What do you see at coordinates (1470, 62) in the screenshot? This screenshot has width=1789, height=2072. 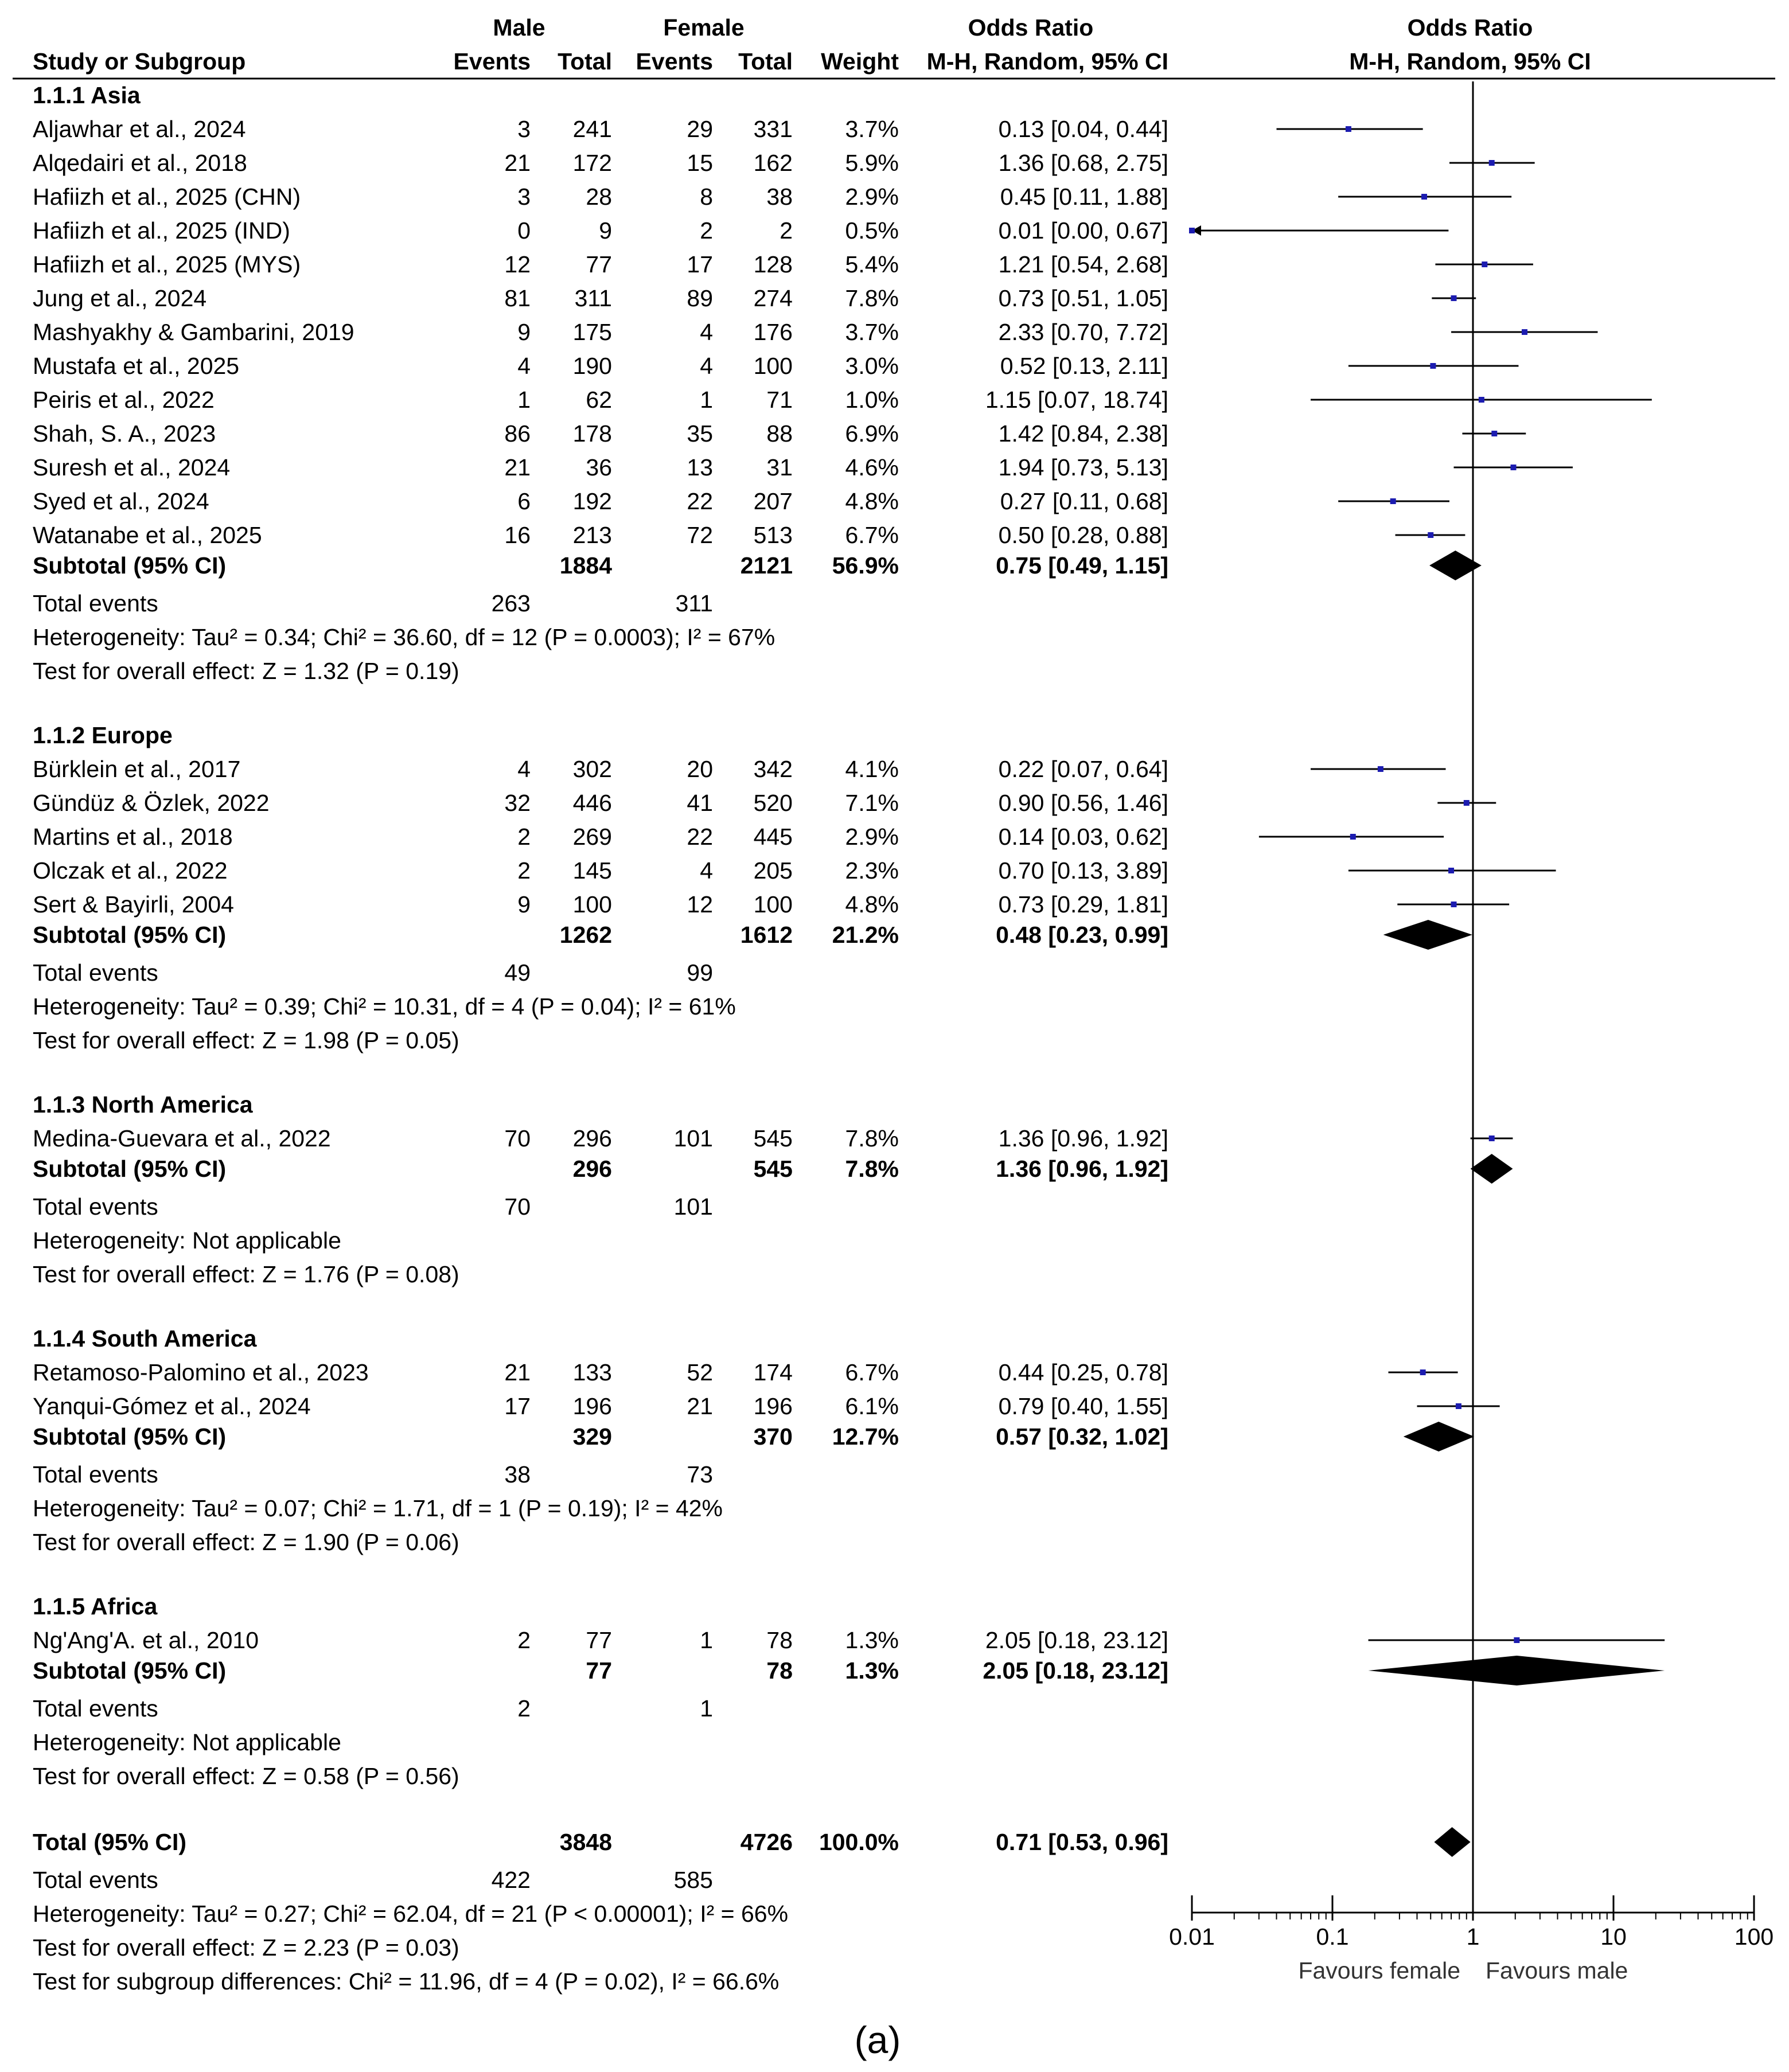 I see `header-plot-method: M-H, Random, 95% CI` at bounding box center [1470, 62].